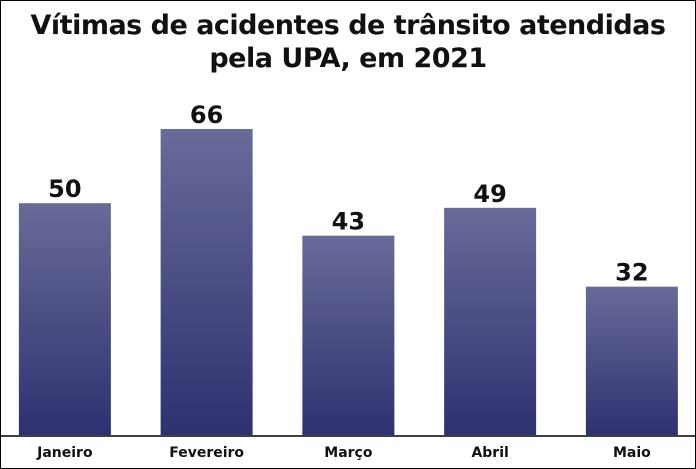 This screenshot has width=696, height=469. I want to click on value-label: 66, so click(206, 115).